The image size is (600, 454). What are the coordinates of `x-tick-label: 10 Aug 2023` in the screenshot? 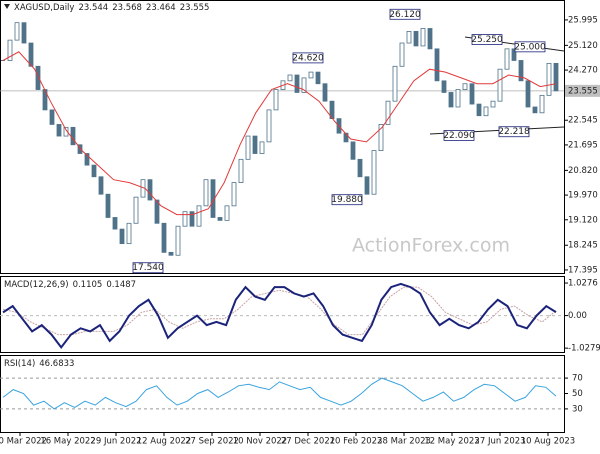 It's located at (548, 442).